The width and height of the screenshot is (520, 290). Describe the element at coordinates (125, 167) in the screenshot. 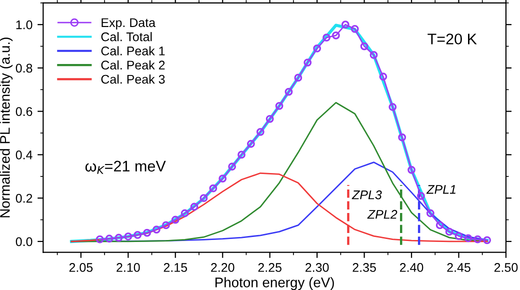

I see `annotation: ω$_{K}$=21 meV` at that location.